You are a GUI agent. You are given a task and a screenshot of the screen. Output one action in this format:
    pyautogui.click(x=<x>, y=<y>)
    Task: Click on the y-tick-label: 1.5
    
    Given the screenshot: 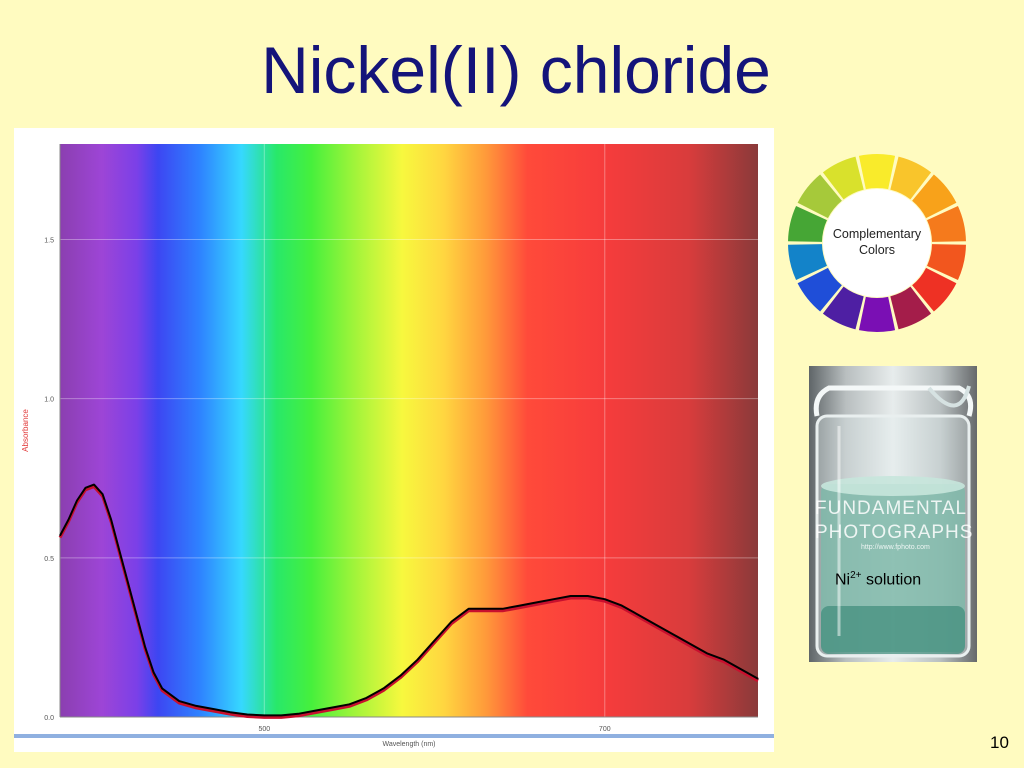 What is the action you would take?
    pyautogui.click(x=49, y=241)
    